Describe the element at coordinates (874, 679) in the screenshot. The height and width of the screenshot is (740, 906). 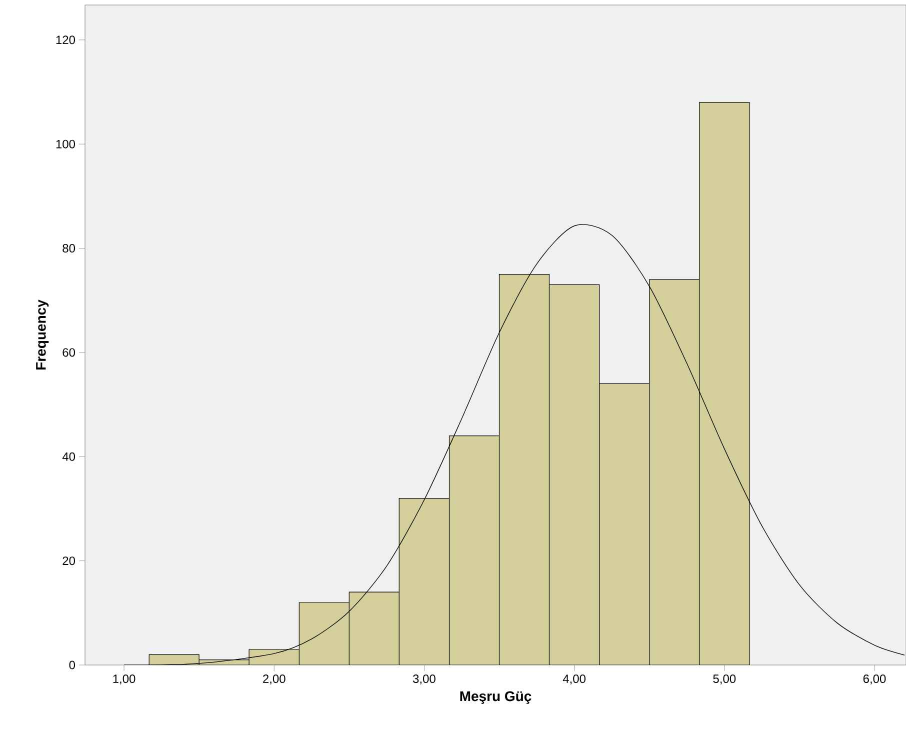
I see `x-tick-label: 6,00` at that location.